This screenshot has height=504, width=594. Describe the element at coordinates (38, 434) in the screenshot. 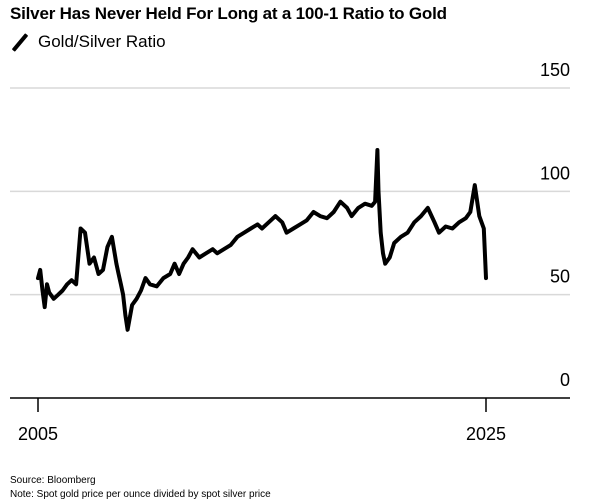

I see `x-tick-label-2005: 2005` at that location.